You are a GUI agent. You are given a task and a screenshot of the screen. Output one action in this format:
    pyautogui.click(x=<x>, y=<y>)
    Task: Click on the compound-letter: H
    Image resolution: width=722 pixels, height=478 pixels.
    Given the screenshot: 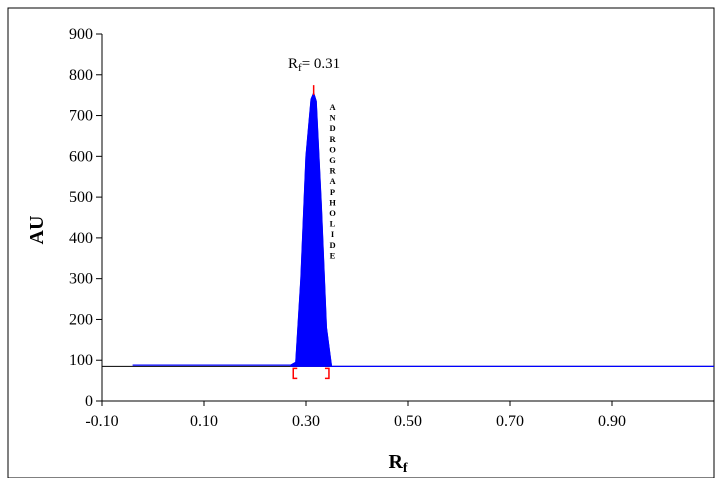 What is the action you would take?
    pyautogui.click(x=332, y=202)
    